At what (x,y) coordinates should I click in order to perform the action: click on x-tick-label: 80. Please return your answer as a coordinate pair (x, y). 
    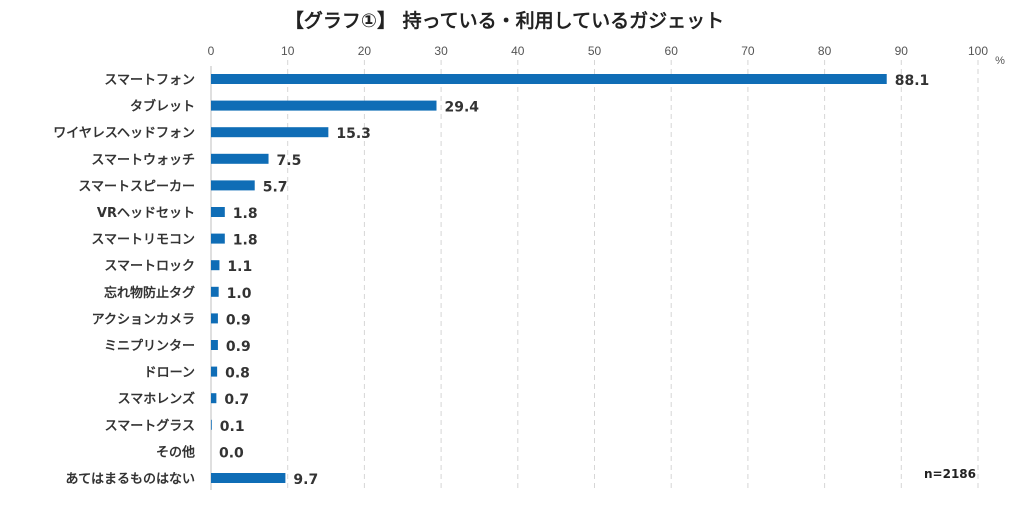
    Looking at the image, I should click on (825, 51).